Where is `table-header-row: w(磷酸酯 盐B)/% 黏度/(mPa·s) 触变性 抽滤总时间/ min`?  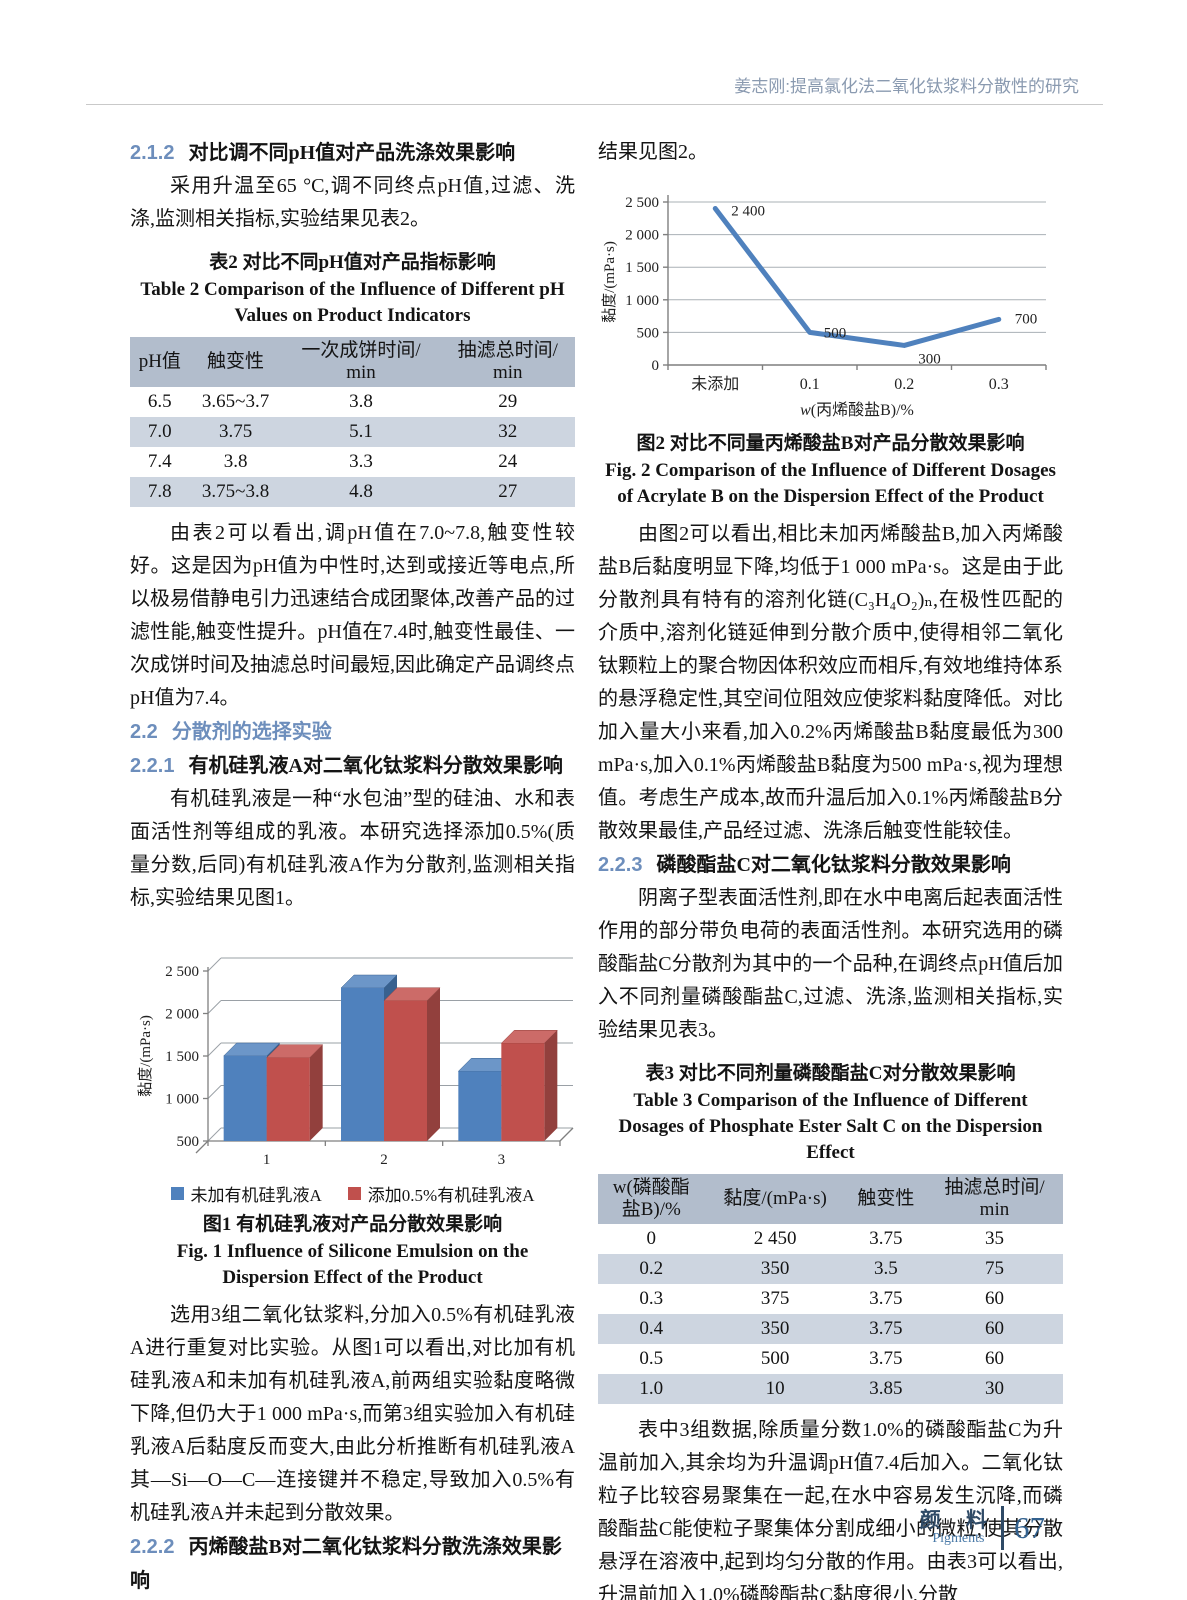 table-header-row: w(磷酸酯 盐B)/% 黏度/(mPa·s) 触变性 抽滤总时间/ min is located at coordinates (830, 1199).